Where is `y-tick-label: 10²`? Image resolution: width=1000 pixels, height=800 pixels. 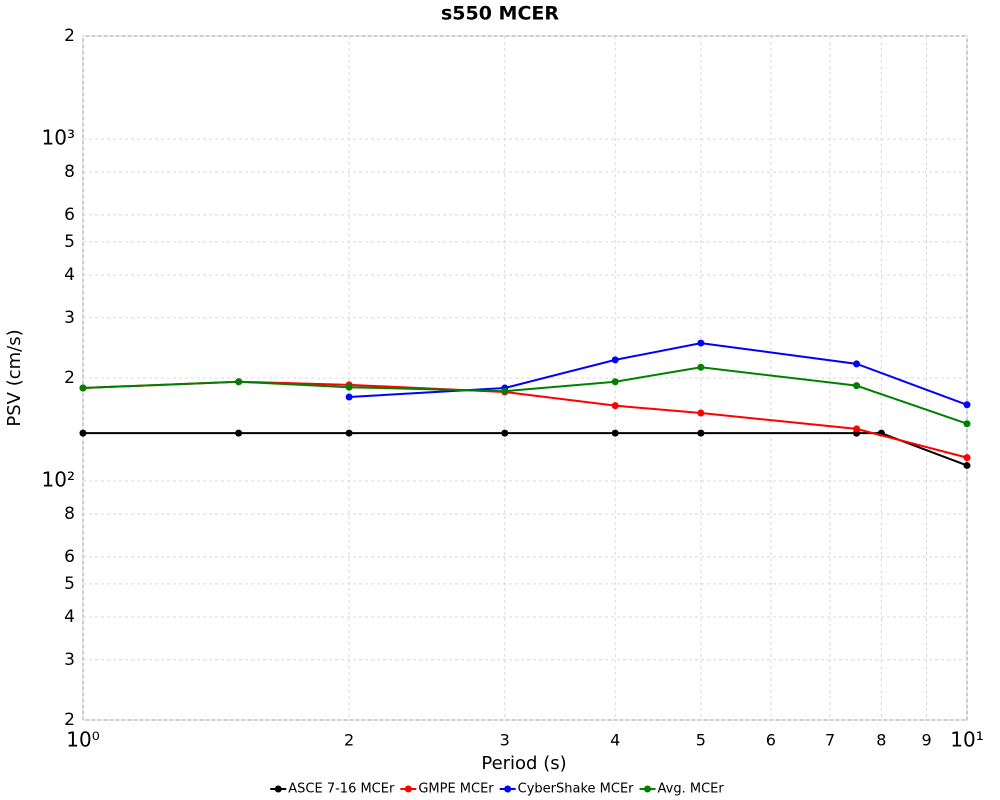
y-tick-label: 10² is located at coordinates (58, 479).